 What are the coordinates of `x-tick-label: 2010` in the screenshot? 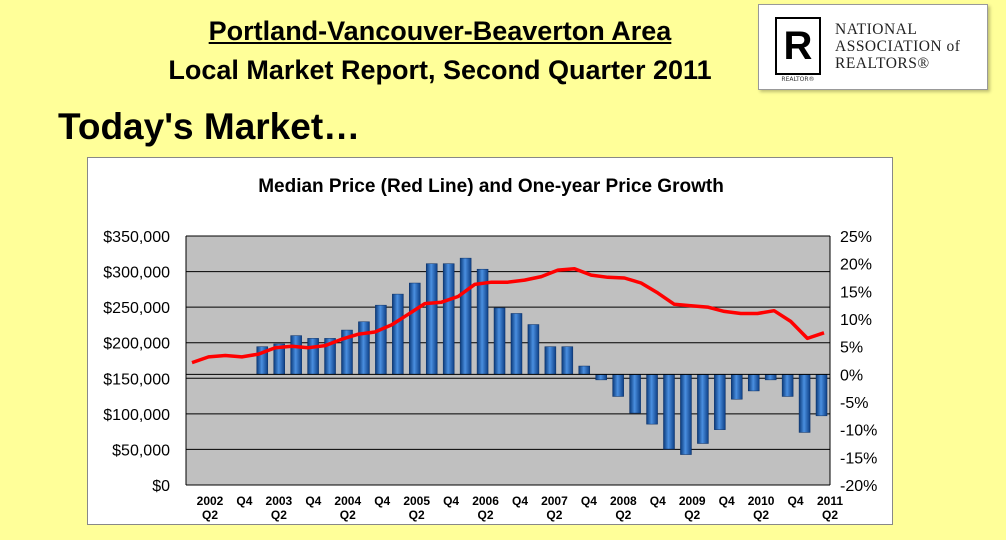 It's located at (761, 501).